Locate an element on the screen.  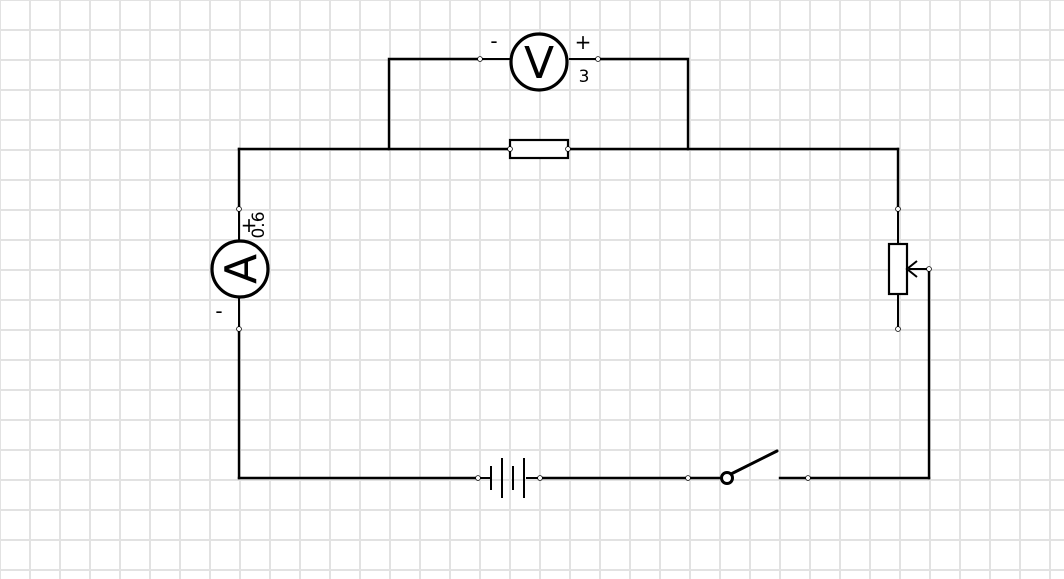
ammeter-negative-label: - is located at coordinates (218, 311).